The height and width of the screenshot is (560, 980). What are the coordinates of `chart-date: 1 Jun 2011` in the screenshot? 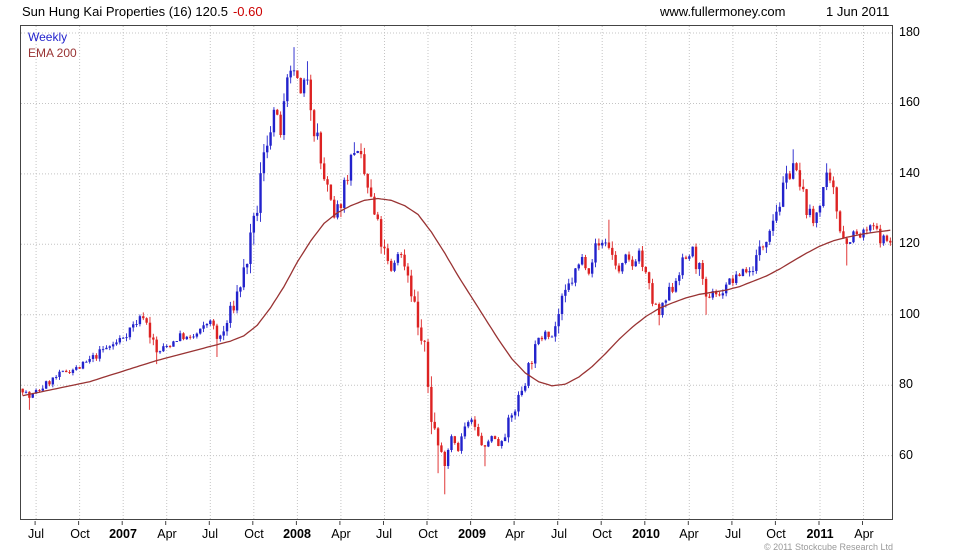 It's located at (858, 11).